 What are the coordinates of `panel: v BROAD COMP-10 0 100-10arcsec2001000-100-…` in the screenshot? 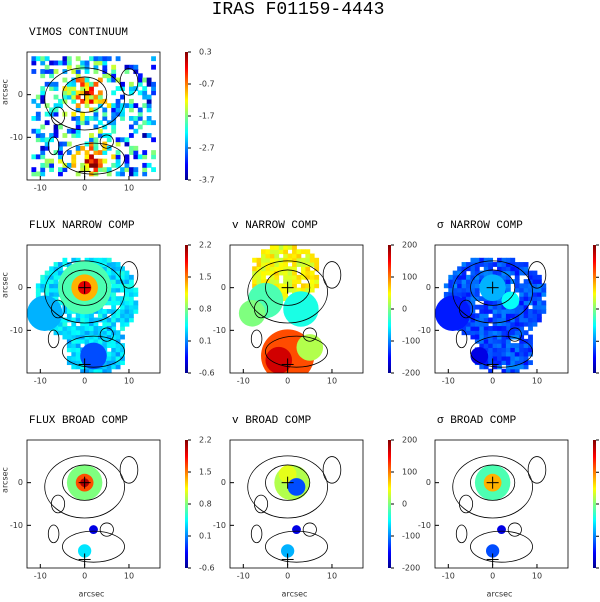 It's located at (316, 507).